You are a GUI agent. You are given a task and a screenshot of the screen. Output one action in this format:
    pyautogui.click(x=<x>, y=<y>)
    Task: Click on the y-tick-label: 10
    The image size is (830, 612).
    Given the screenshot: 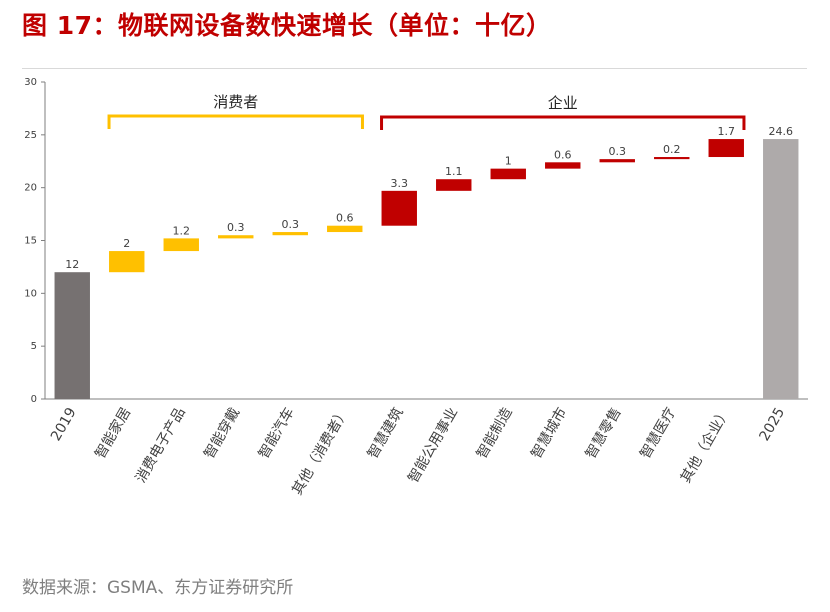 What is the action you would take?
    pyautogui.click(x=30, y=293)
    